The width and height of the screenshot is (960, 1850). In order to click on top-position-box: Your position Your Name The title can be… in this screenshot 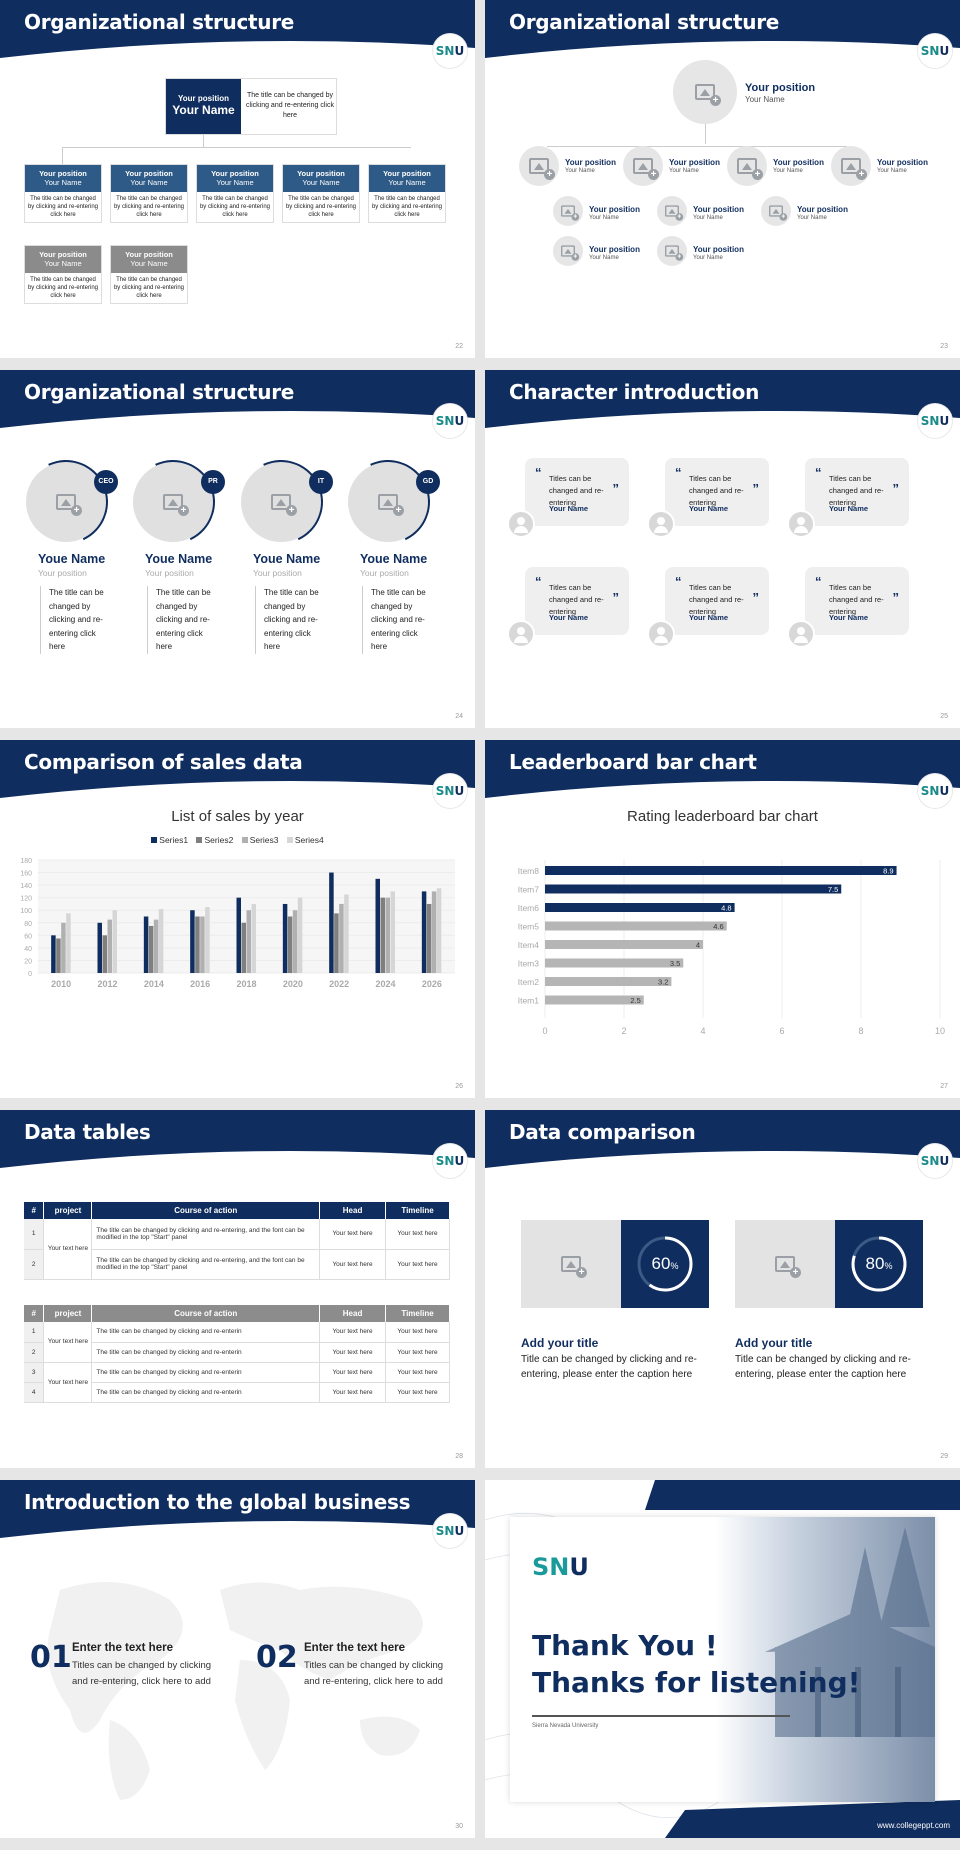, I will do `click(251, 106)`.